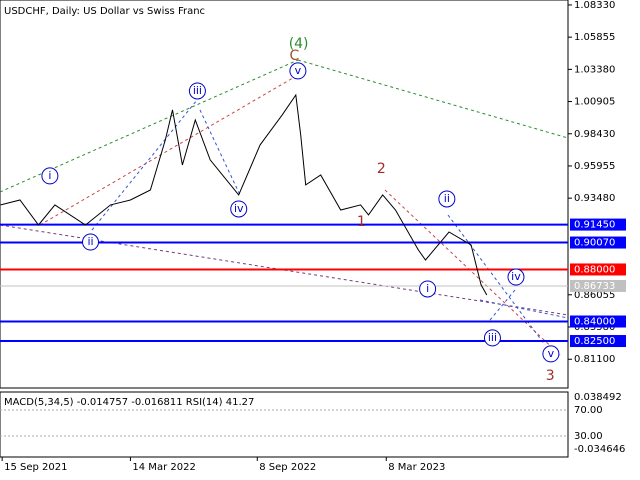  I want to click on y-tick-label: 0.81100, so click(594, 359).